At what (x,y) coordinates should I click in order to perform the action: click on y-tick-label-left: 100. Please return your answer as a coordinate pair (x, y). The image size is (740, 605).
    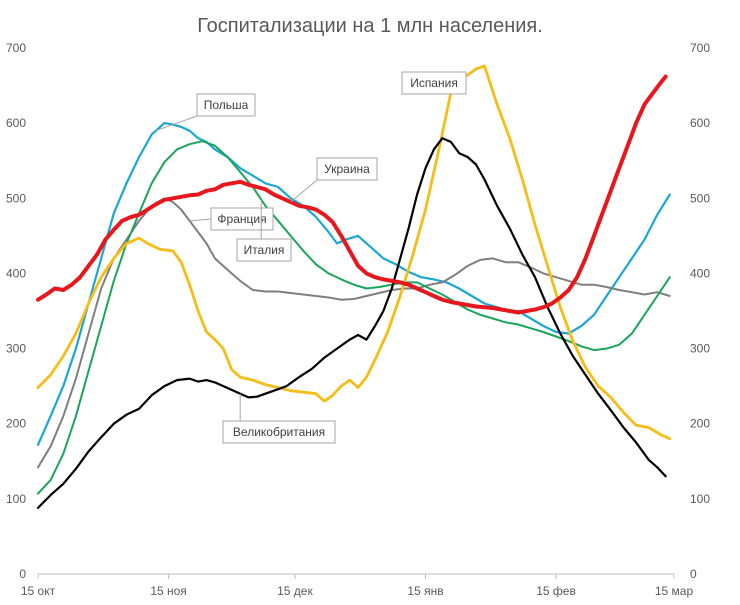
    Looking at the image, I should click on (16, 499).